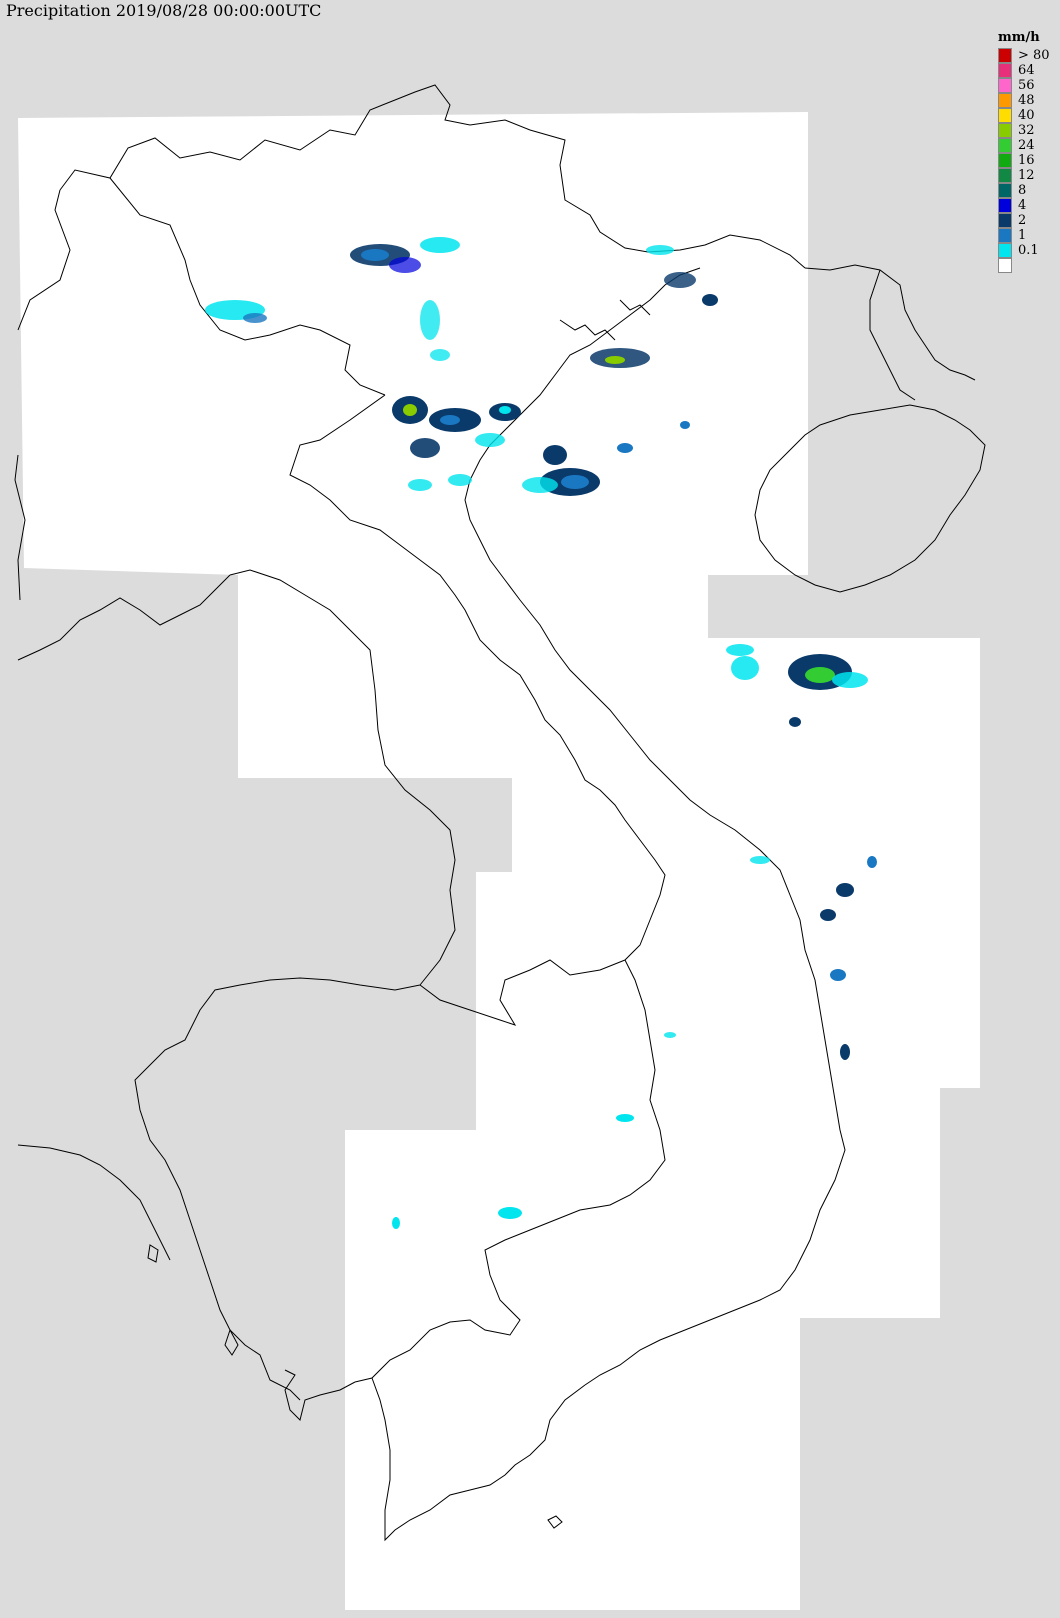  Describe the element at coordinates (1026, 85) in the screenshot. I see `legend-label: 56` at that location.